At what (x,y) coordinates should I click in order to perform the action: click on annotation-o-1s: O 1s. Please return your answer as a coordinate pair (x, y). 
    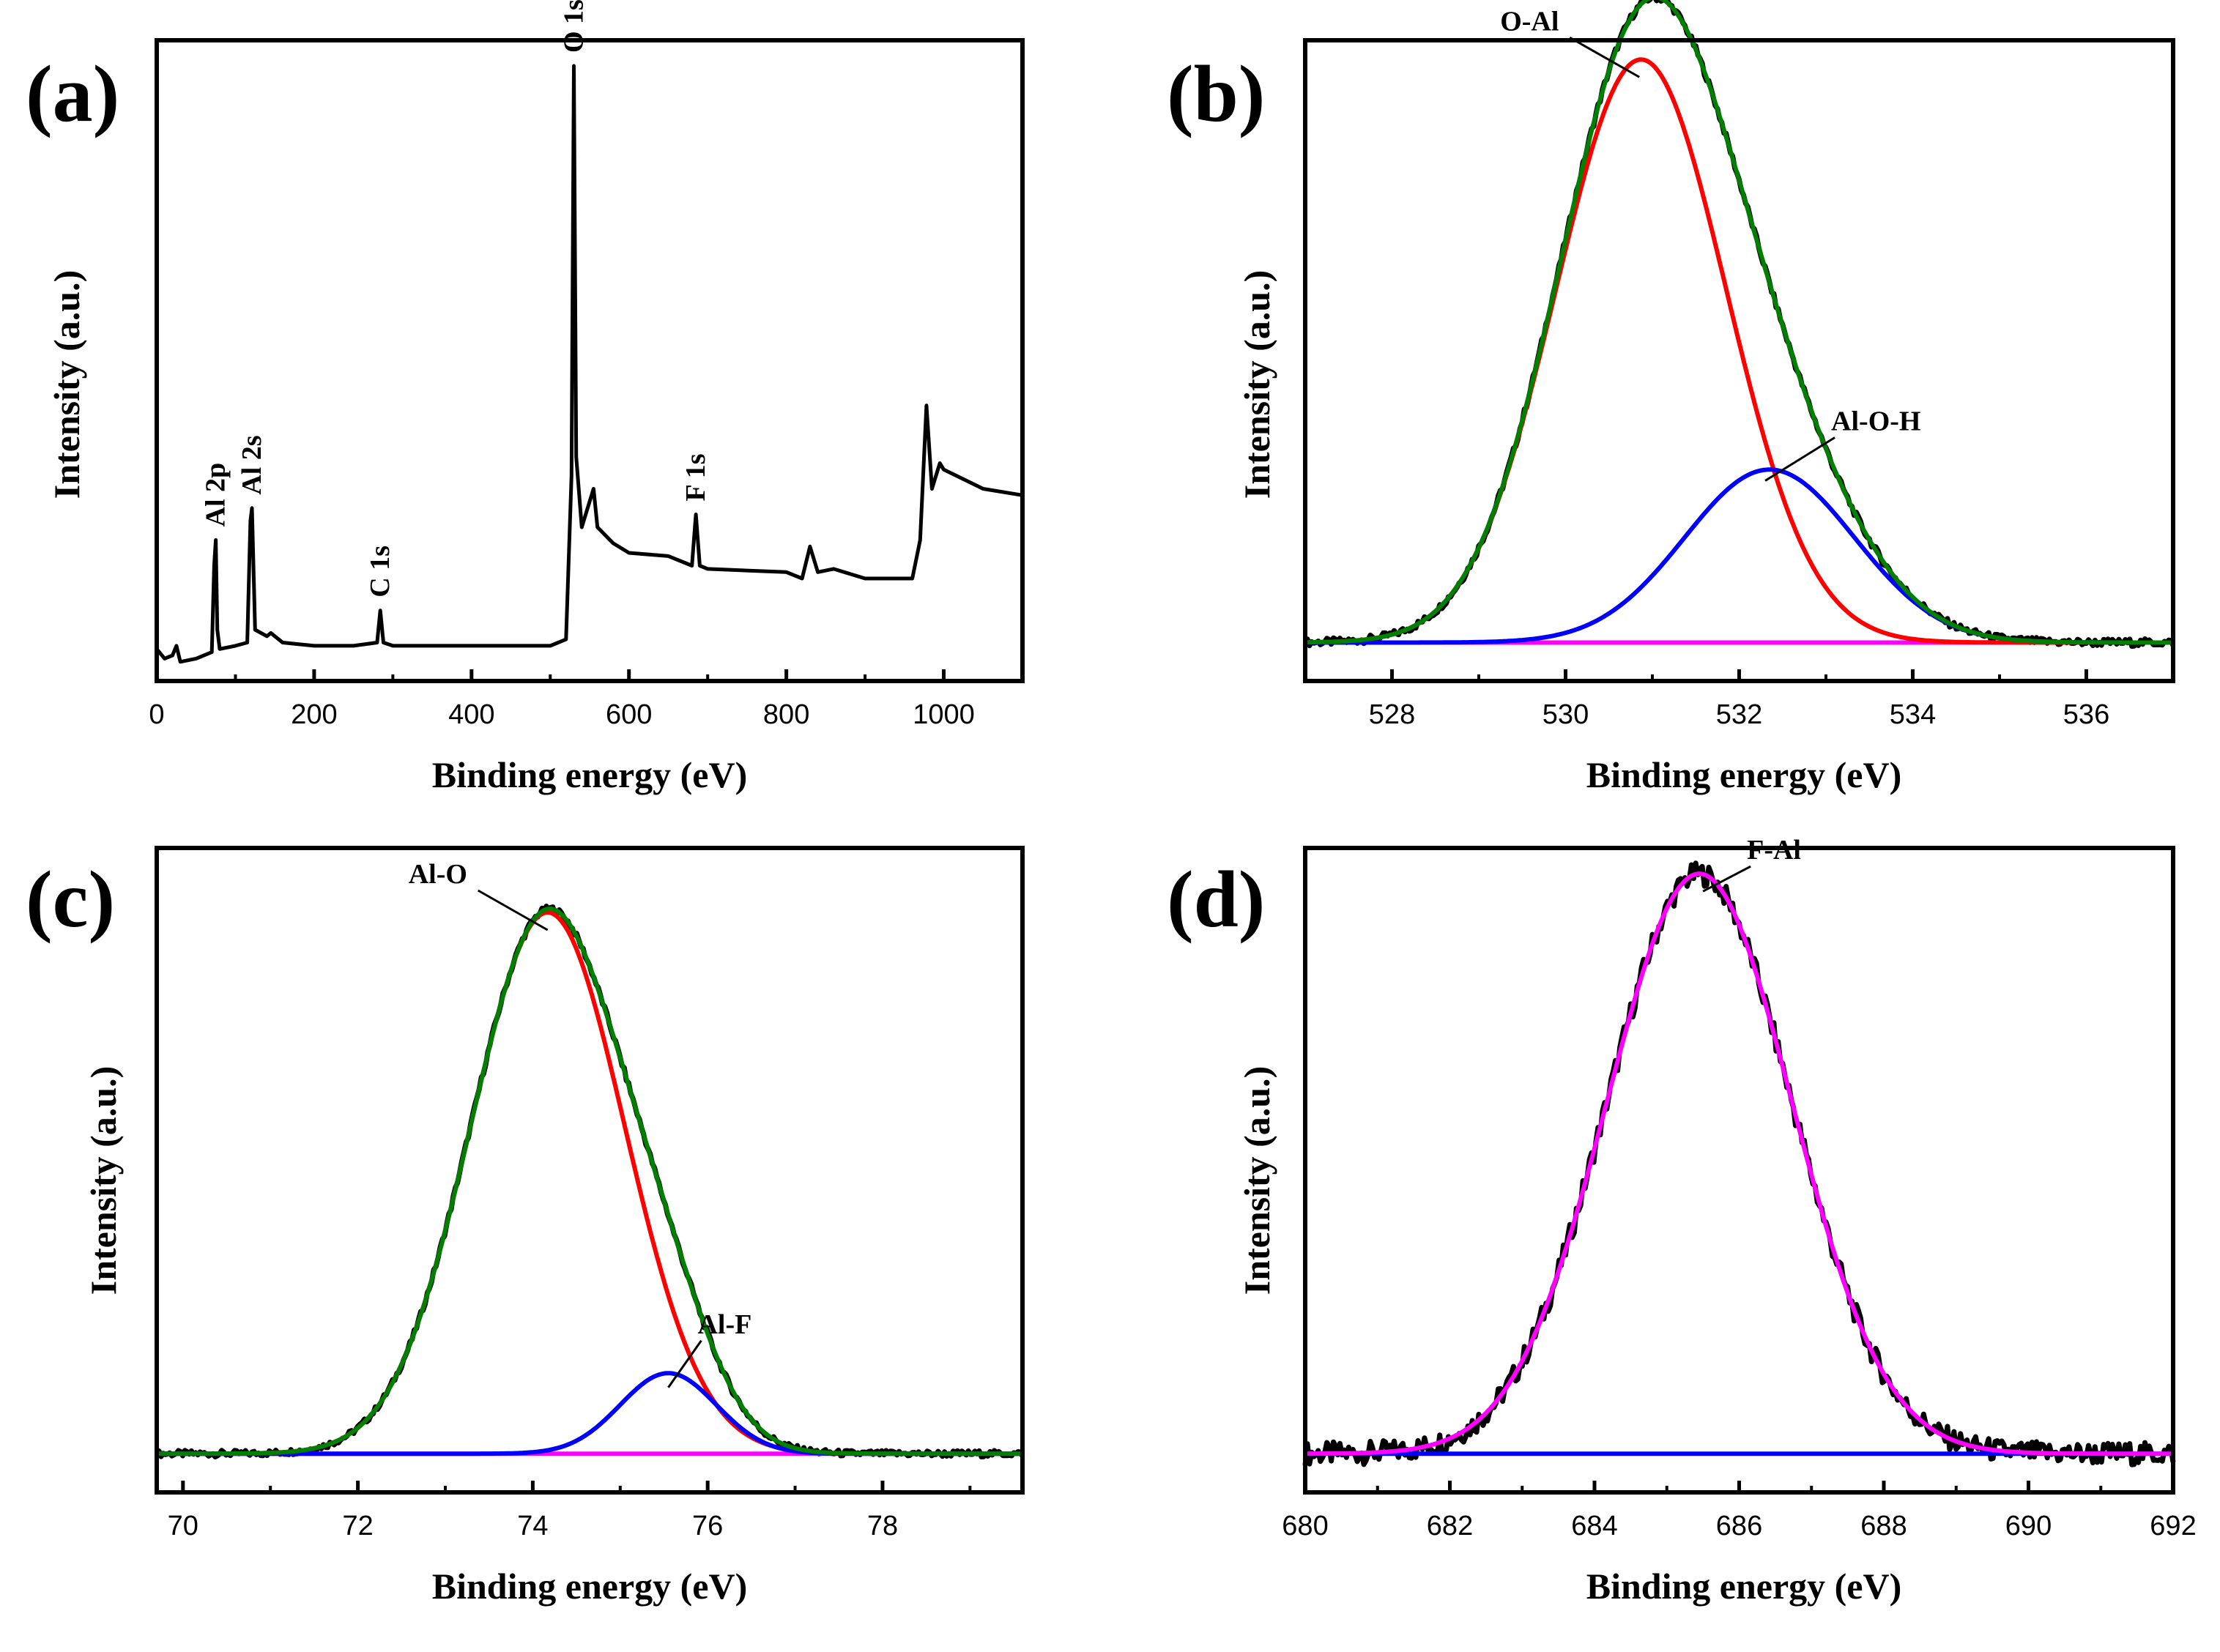
    Looking at the image, I should click on (574, 27).